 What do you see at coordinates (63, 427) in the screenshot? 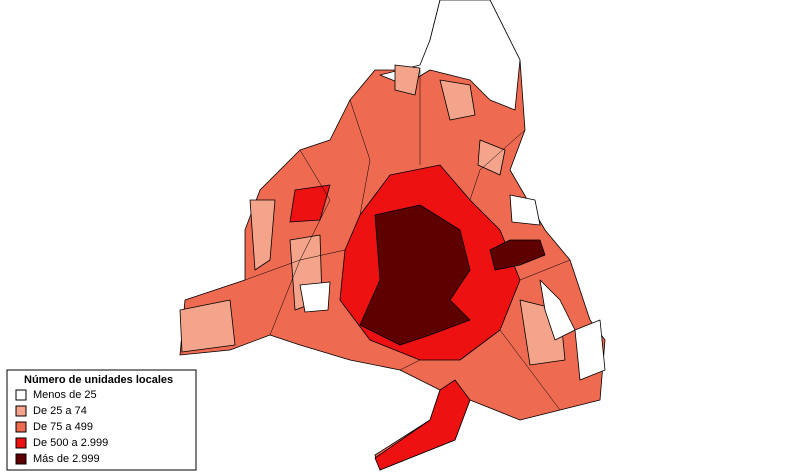
I see `legend-label: De 75 a 499` at bounding box center [63, 427].